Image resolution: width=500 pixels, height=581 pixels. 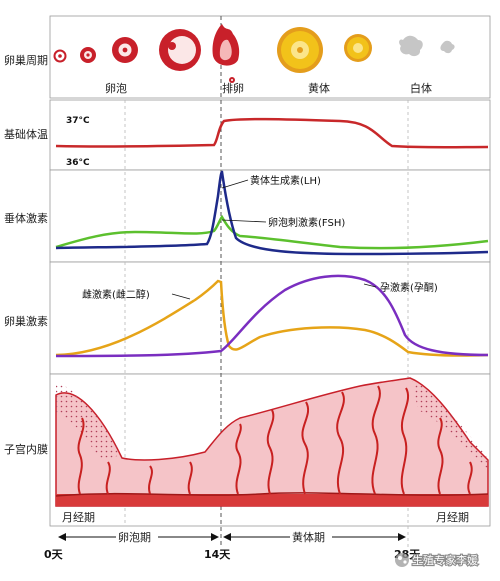 I want to click on basal-layer, so click(x=272, y=500).